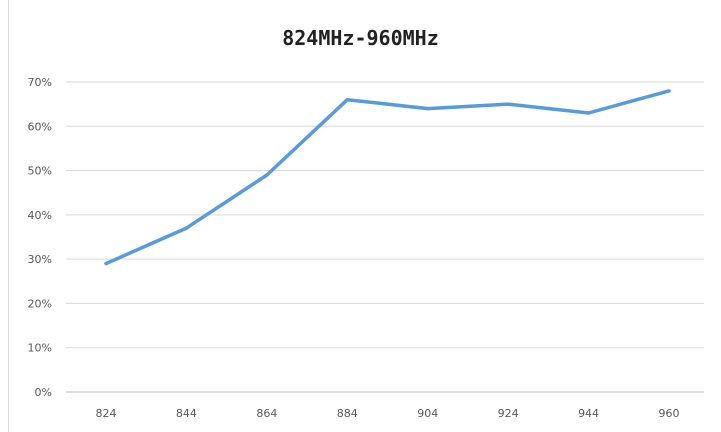 This screenshot has height=432, width=721. Describe the element at coordinates (40, 82) in the screenshot. I see `y-tick-label: 70%` at that location.